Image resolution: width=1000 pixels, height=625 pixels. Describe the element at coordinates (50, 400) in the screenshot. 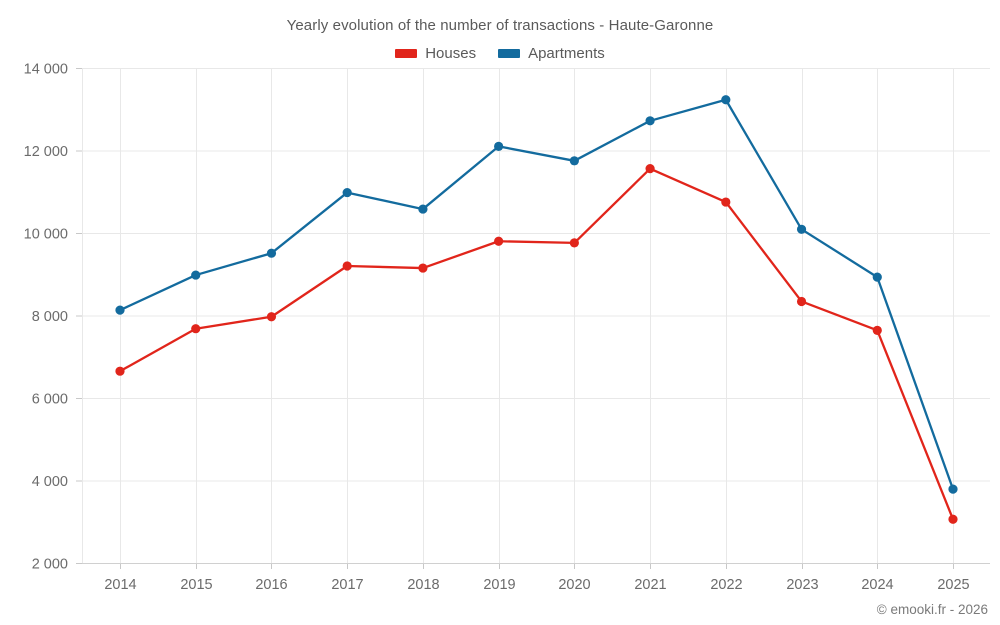

I see `y-axis-tick-label: 6 000` at that location.